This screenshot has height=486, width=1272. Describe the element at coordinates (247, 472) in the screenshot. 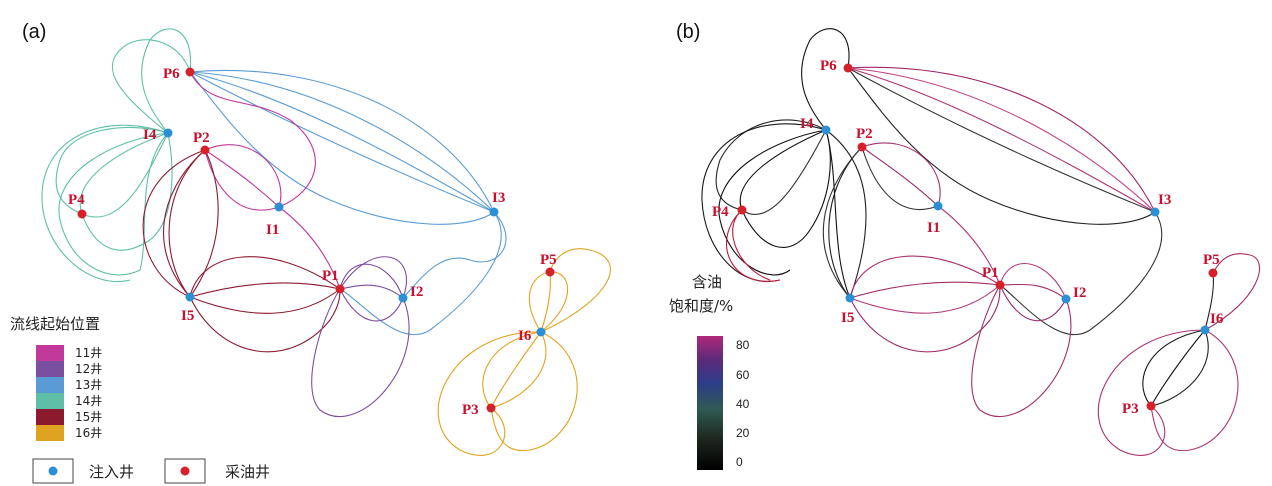

I see `producer-legend-label: 采油井` at that location.